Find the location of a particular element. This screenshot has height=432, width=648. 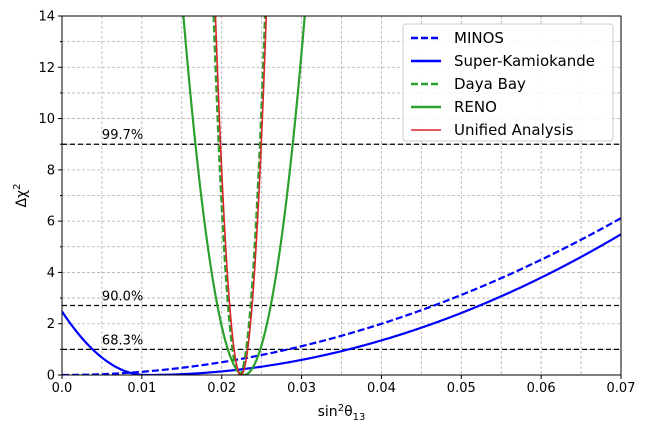

x-axis-label: sin2θ13 is located at coordinates (342, 413).